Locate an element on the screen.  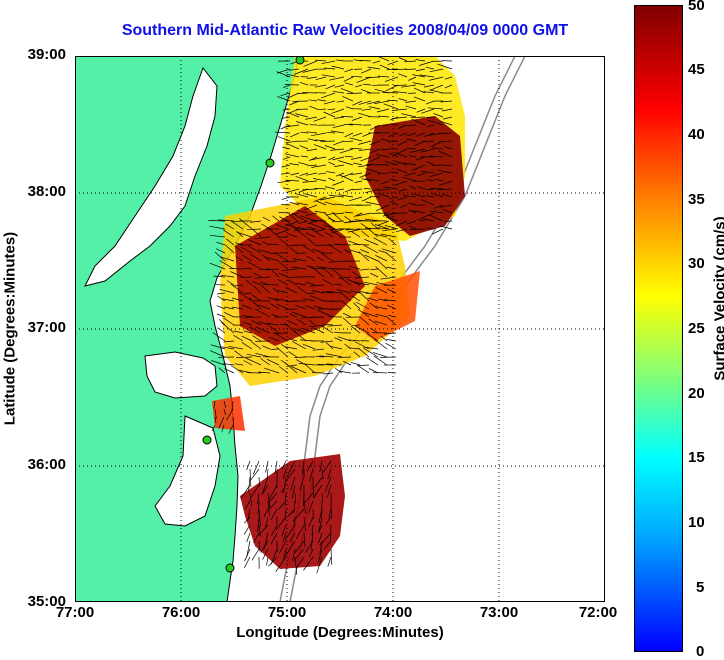
colorbar-tick: 45 is located at coordinates (696, 69).